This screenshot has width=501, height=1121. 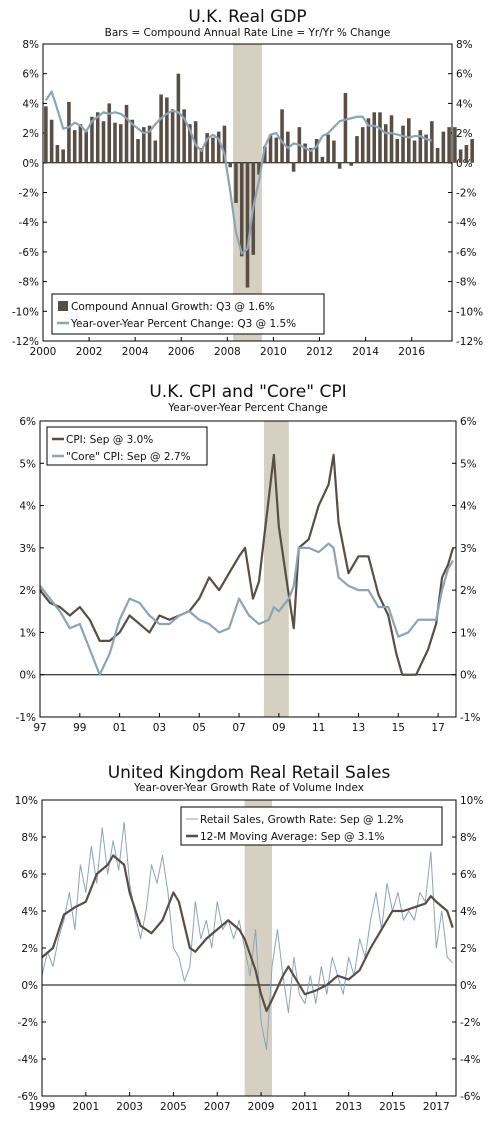 What do you see at coordinates (468, 838) in the screenshot?
I see `y-tick-label-right: 8%` at bounding box center [468, 838].